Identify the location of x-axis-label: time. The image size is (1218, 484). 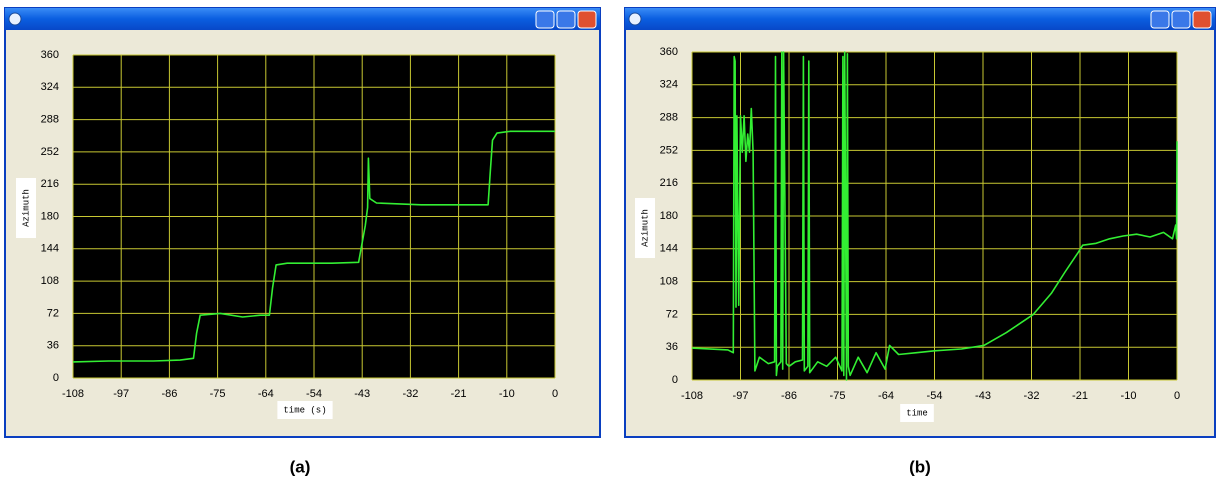
(917, 413).